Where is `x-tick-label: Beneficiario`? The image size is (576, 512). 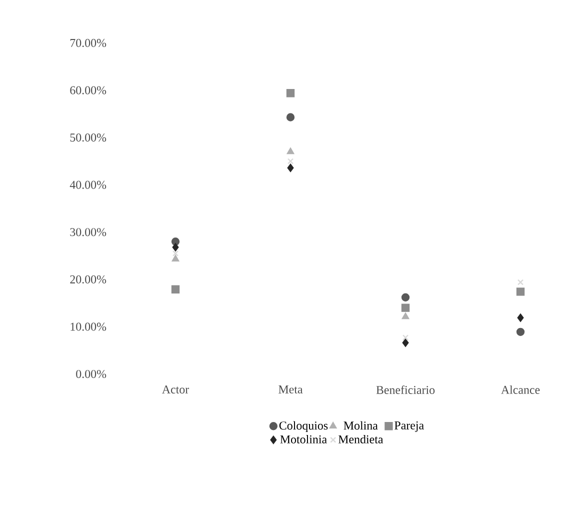
x-tick-label: Beneficiario is located at coordinates (405, 389).